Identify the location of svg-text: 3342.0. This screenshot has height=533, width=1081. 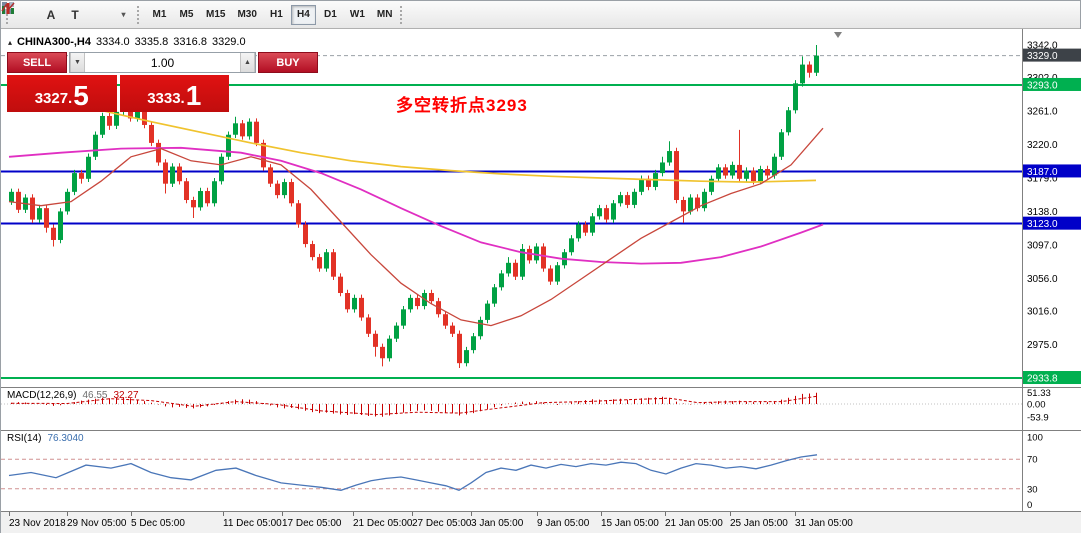
(1042, 46).